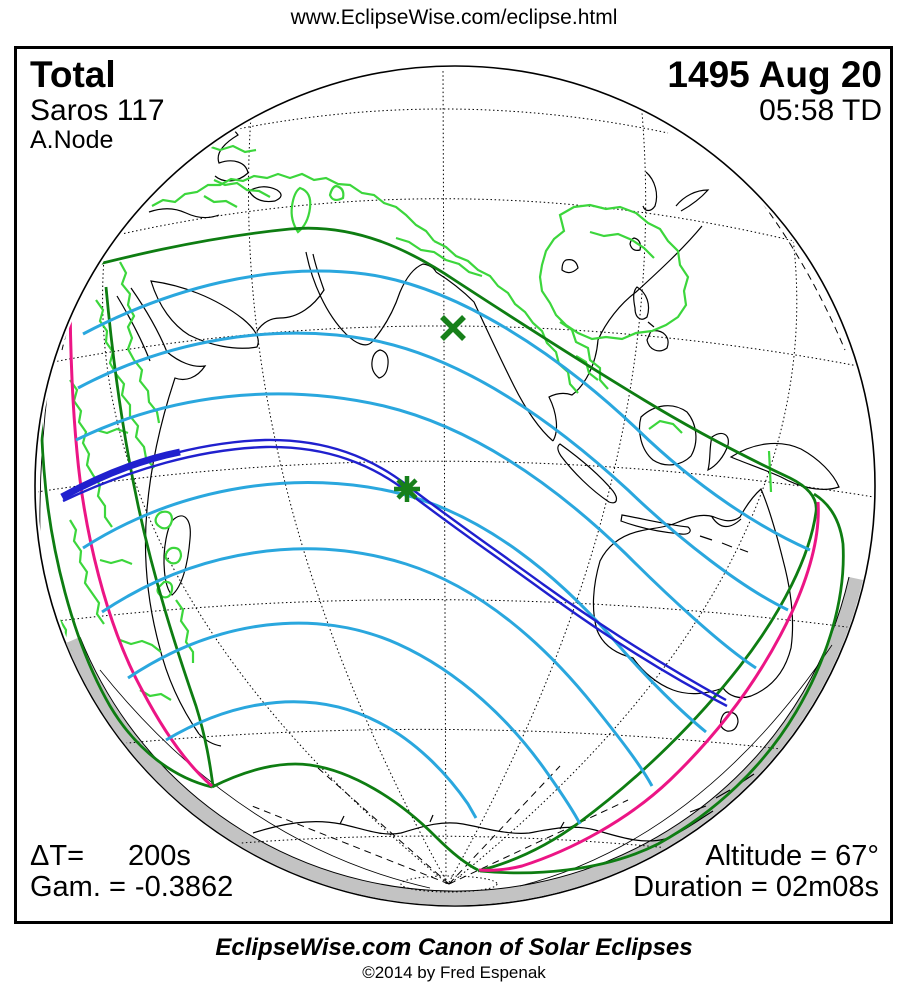 This screenshot has height=1004, width=908. Describe the element at coordinates (301, 210) in the screenshot. I see `lake-caspian` at that location.